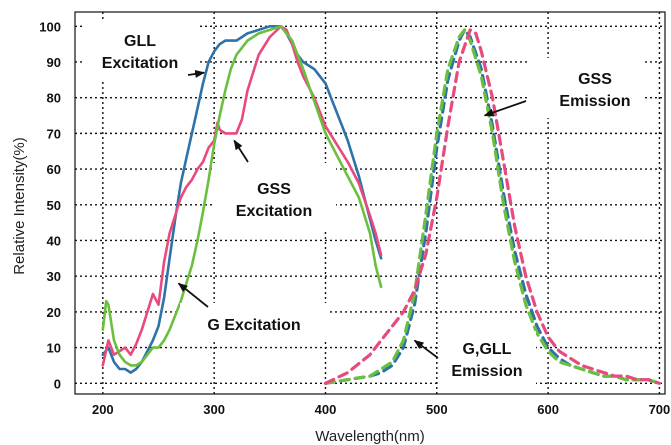  Describe the element at coordinates (326, 409) in the screenshot. I see `x-tick-label: 400` at that location.